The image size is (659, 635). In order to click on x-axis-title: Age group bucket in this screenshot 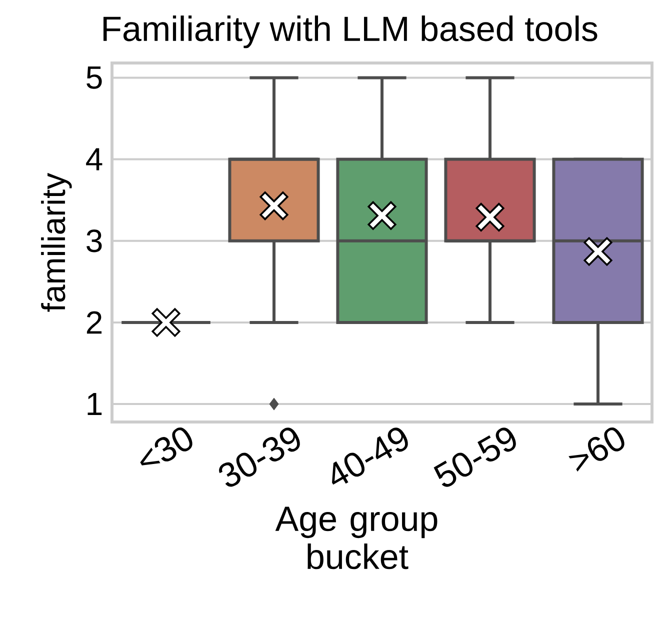, I will do `click(356, 538)`.